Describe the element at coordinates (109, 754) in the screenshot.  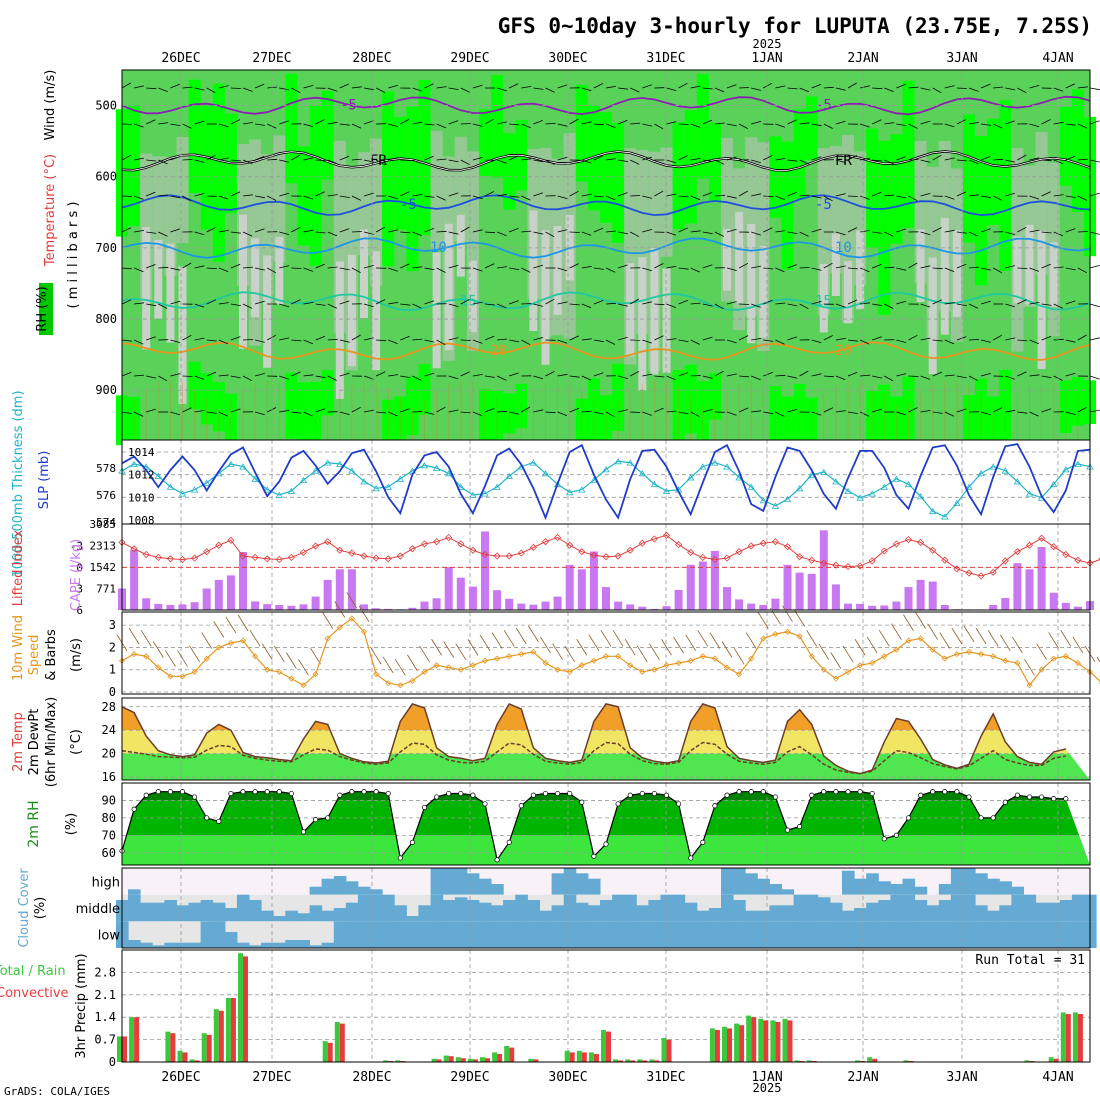
I see `y-tick-label: 20` at that location.